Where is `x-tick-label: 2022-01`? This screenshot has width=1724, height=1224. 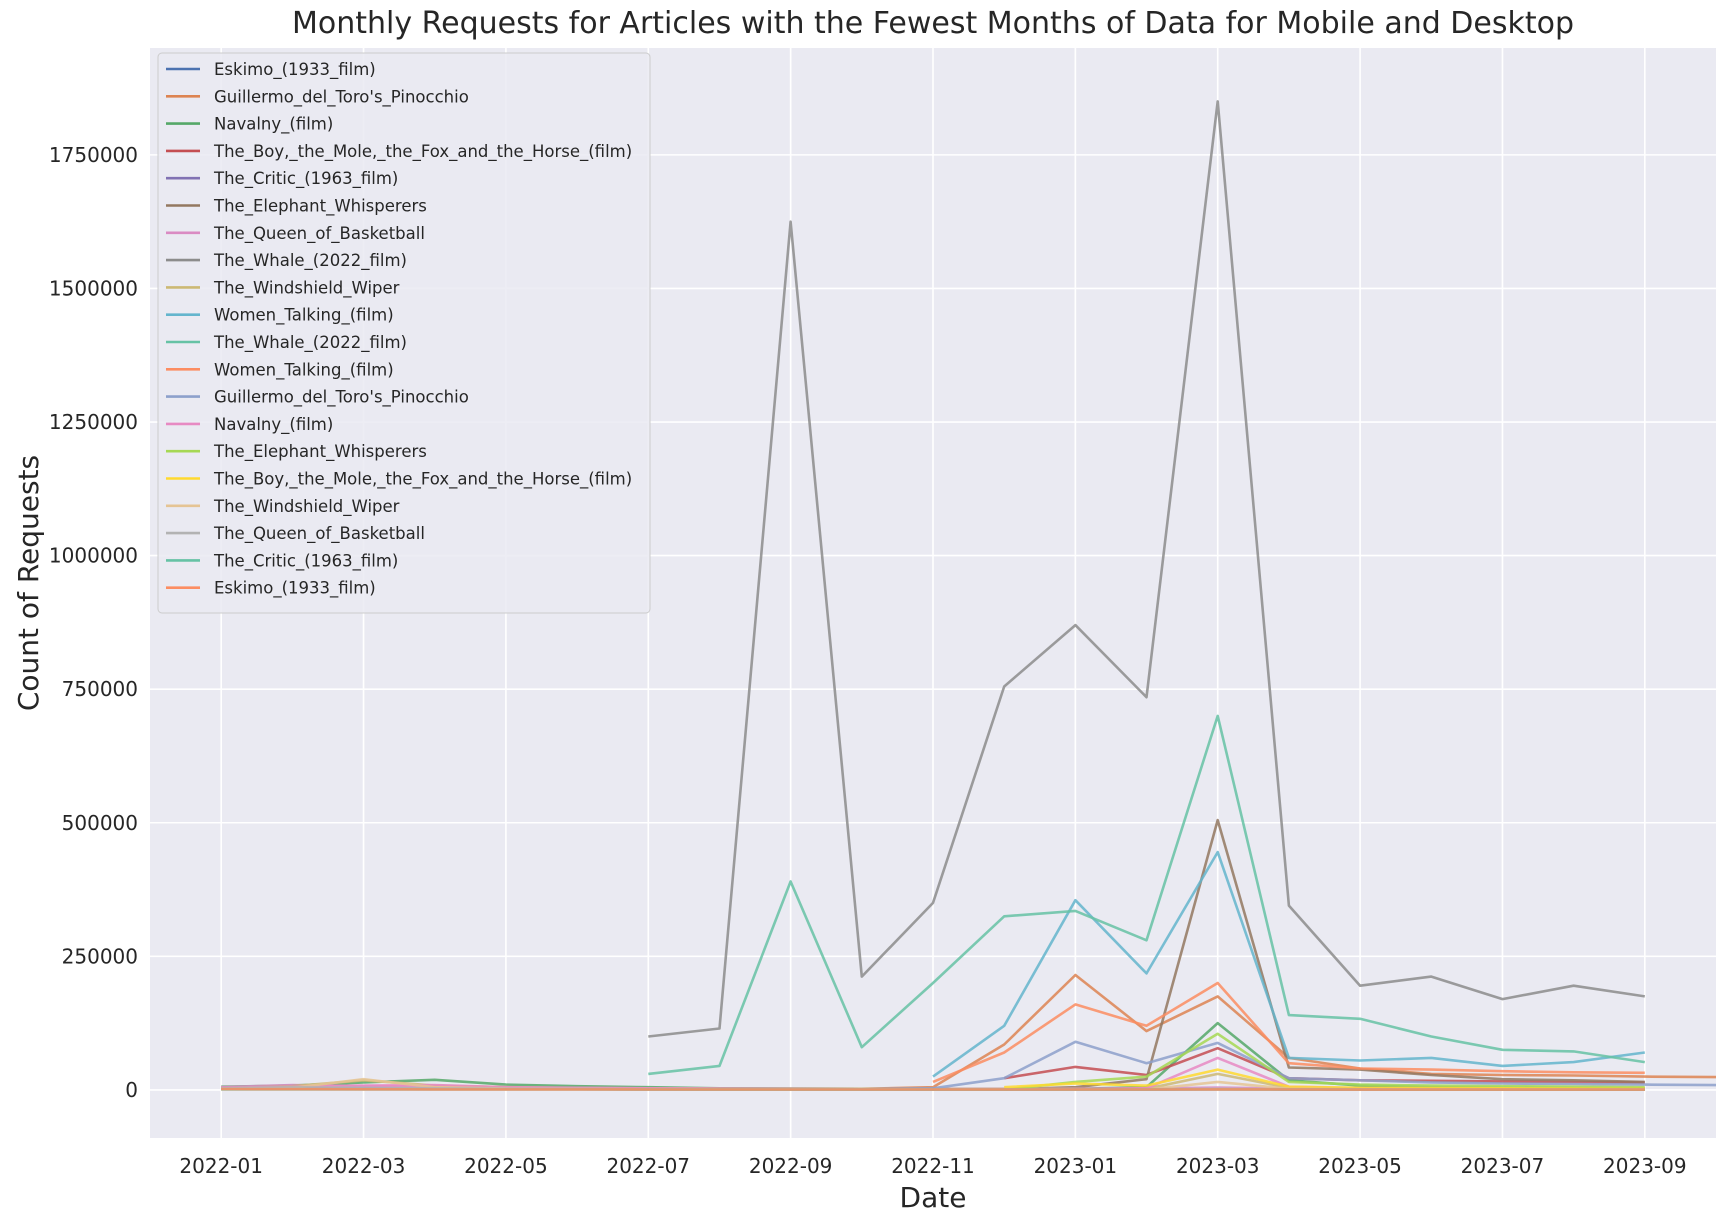 x-tick-label: 2022-01 is located at coordinates (221, 1166).